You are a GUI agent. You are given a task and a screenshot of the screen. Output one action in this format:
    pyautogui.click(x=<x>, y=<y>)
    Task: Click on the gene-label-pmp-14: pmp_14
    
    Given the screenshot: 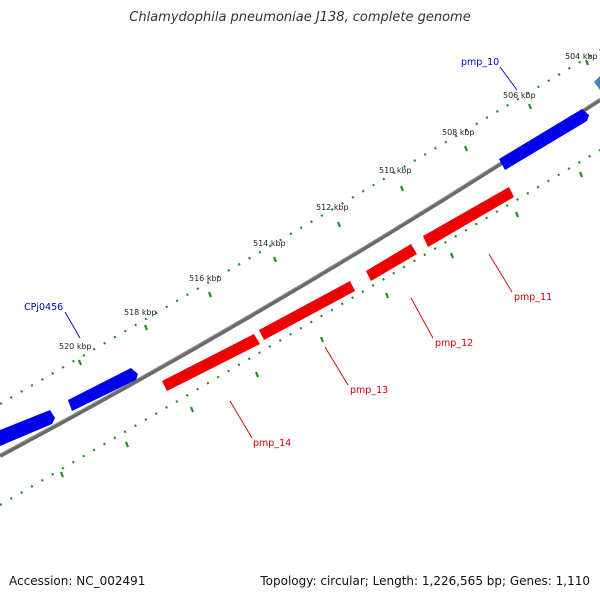 What is the action you would take?
    pyautogui.click(x=272, y=443)
    